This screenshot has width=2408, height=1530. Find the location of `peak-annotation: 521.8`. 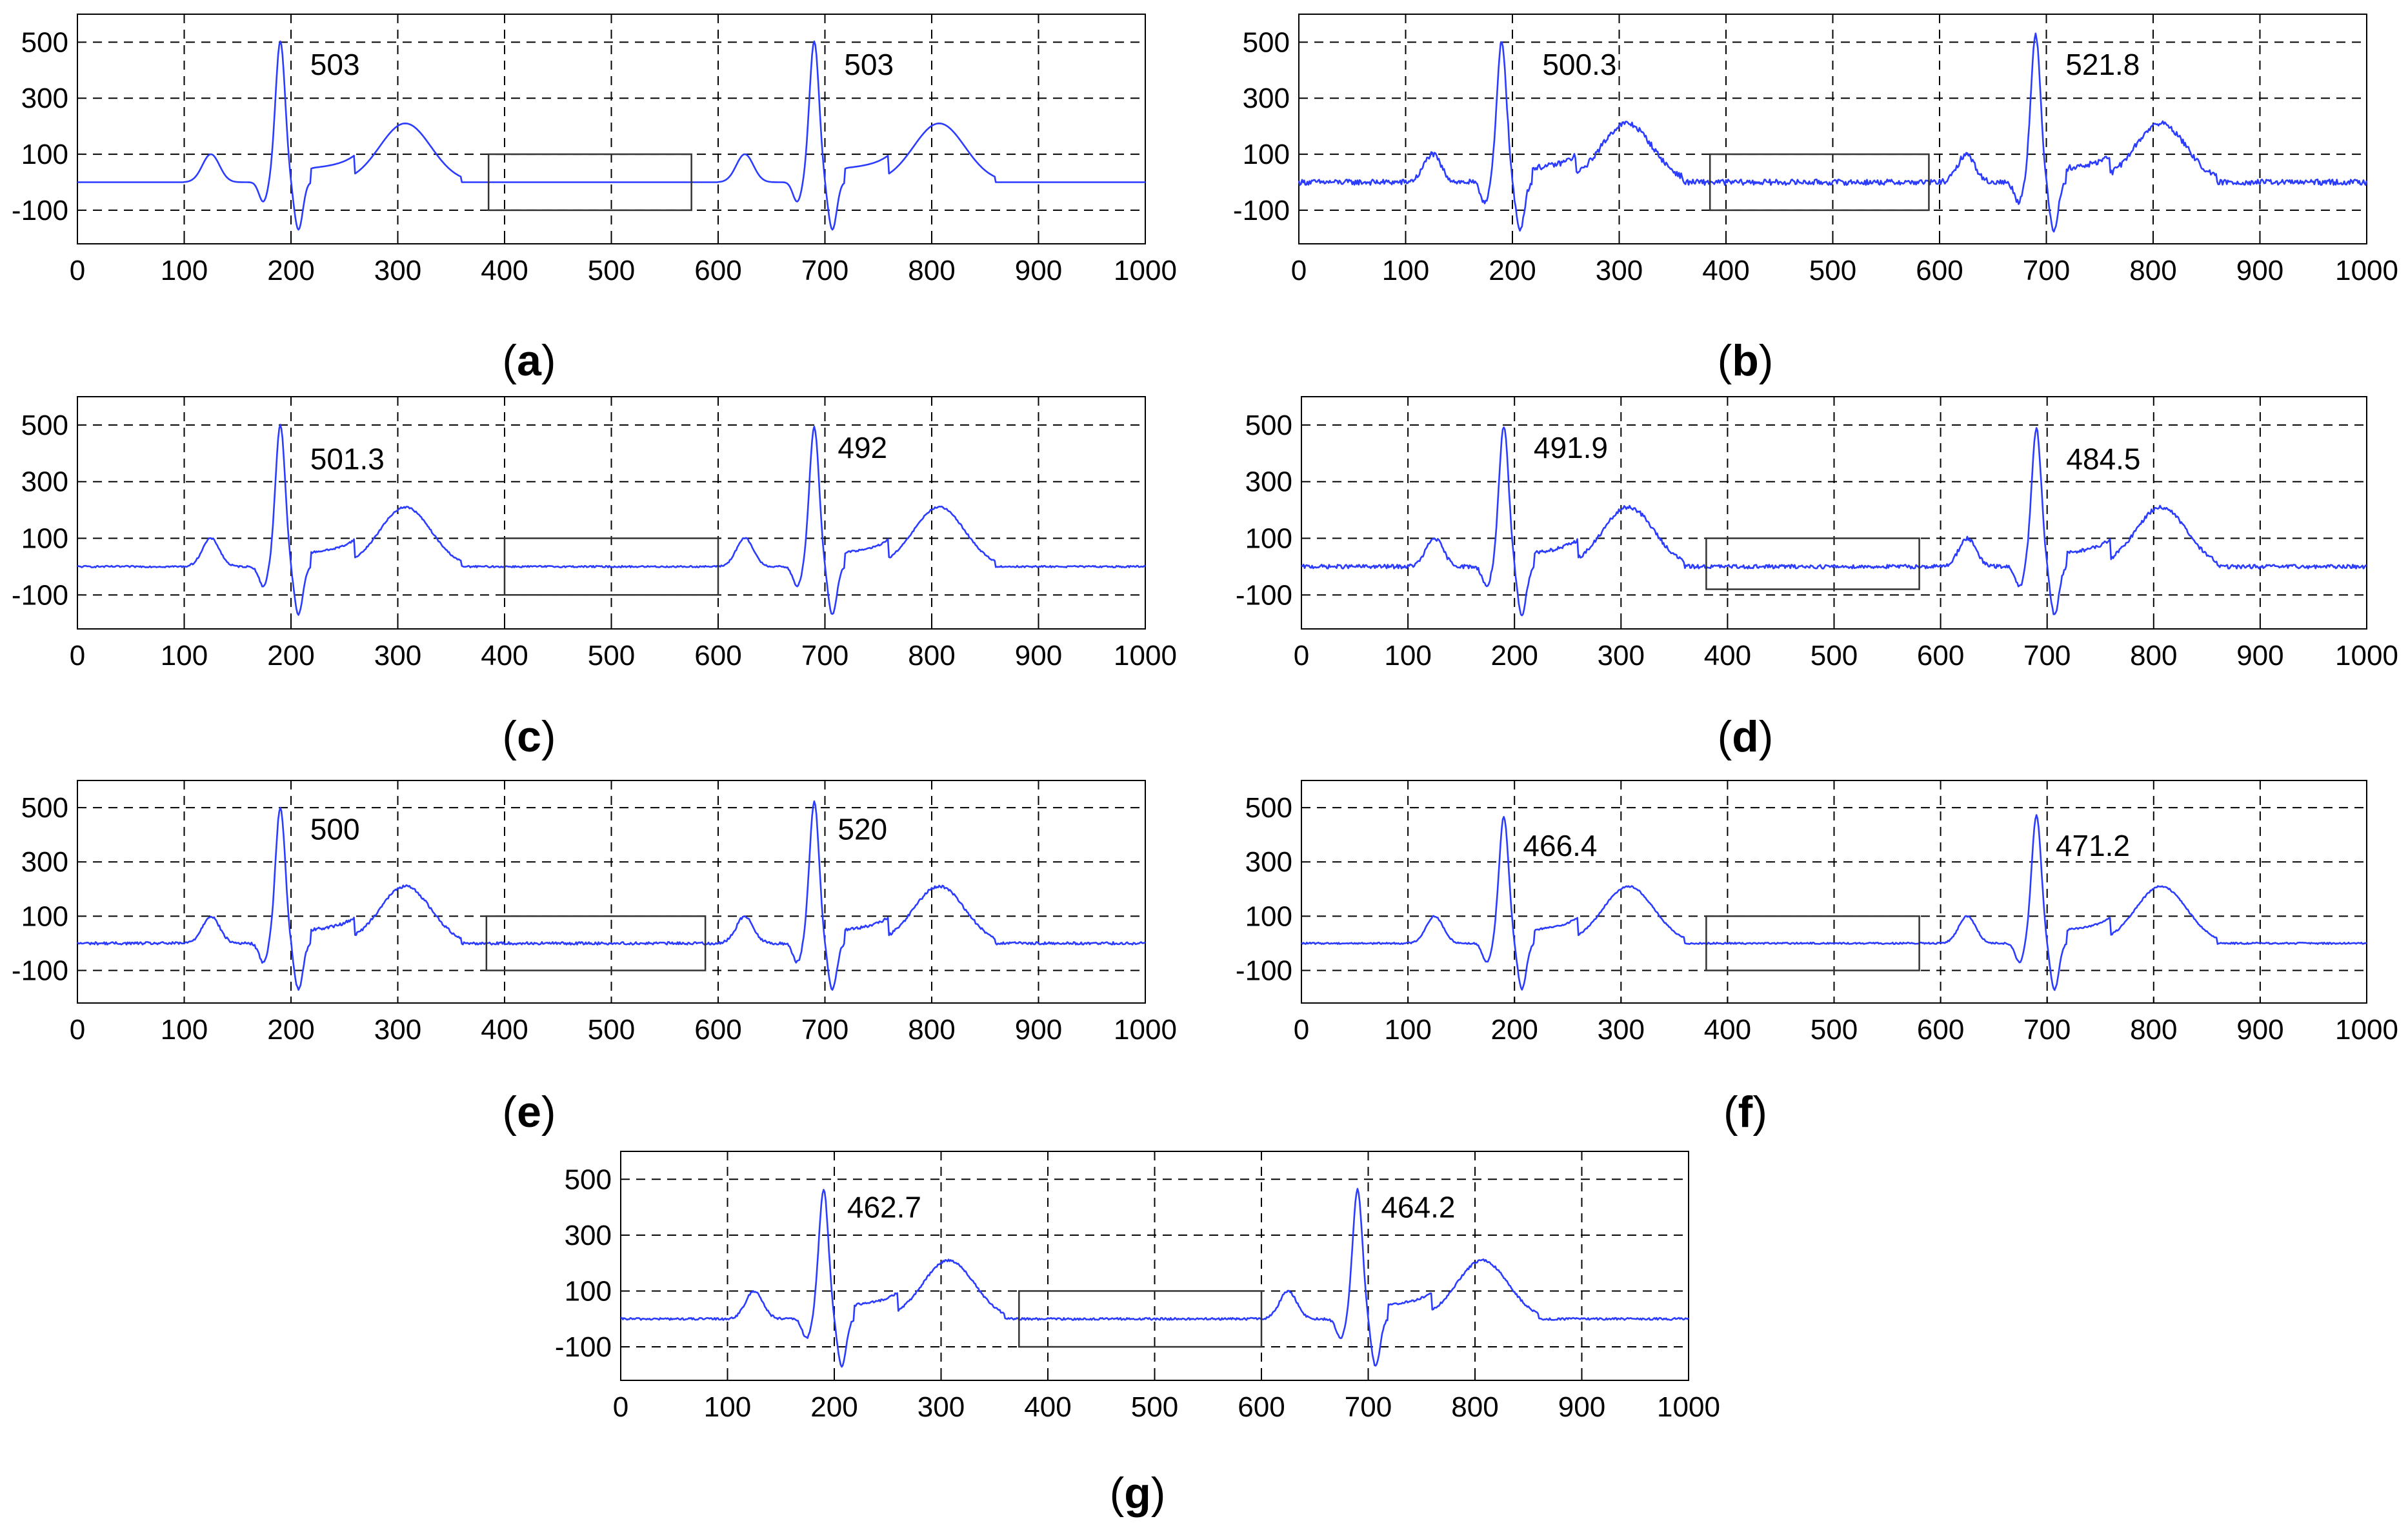

peak-annotation: 521.8 is located at coordinates (2102, 64).